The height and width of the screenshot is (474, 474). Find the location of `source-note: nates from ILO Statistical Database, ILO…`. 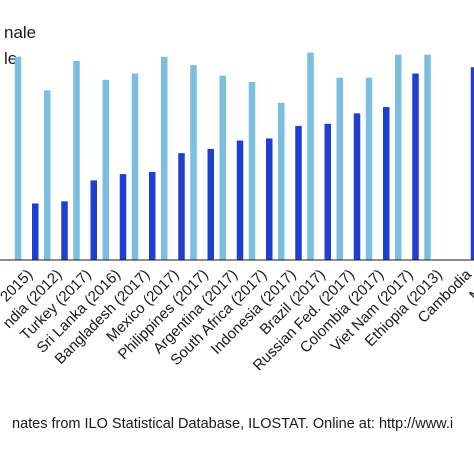

source-note: nates from ILO Statistical Database, ILO… is located at coordinates (233, 424).